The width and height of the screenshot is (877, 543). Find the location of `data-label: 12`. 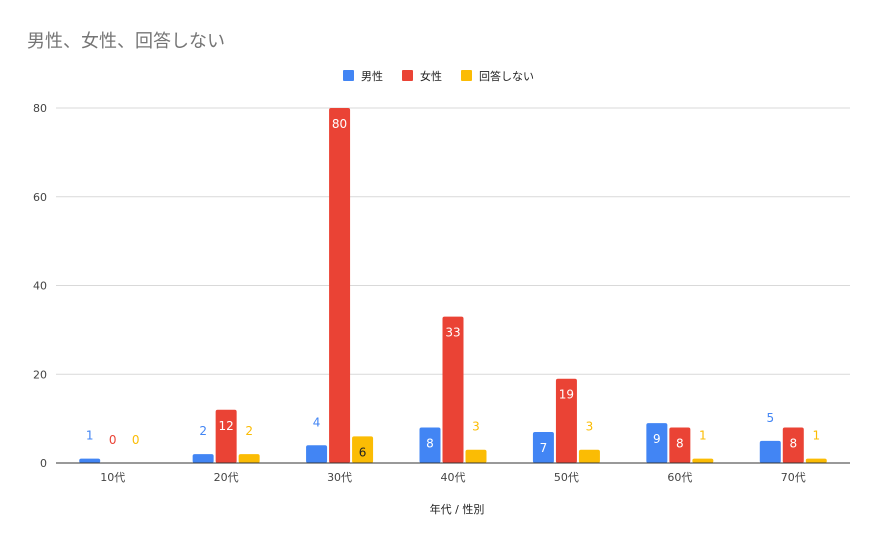

data-label: 12 is located at coordinates (226, 426).